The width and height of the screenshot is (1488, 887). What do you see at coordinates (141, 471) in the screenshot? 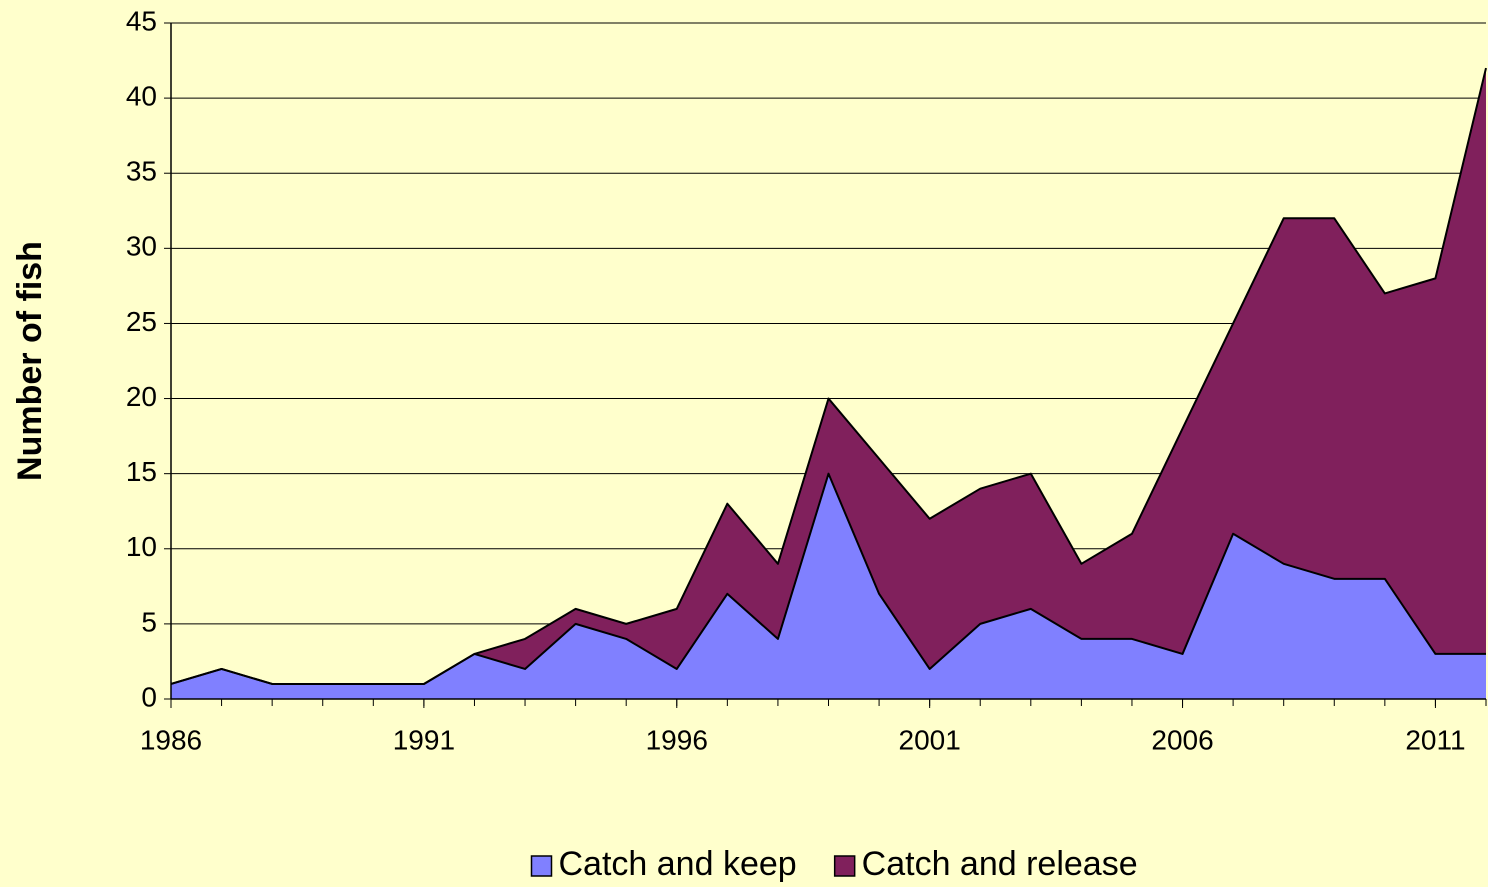
I see `y-tick-label: 15` at bounding box center [141, 471].